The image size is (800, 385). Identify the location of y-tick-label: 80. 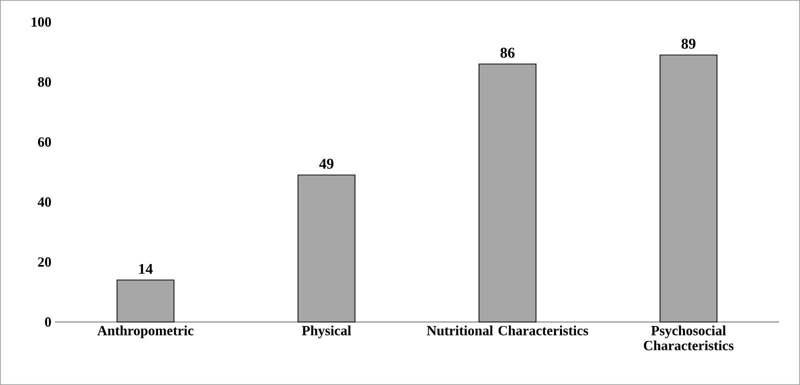
(44, 82).